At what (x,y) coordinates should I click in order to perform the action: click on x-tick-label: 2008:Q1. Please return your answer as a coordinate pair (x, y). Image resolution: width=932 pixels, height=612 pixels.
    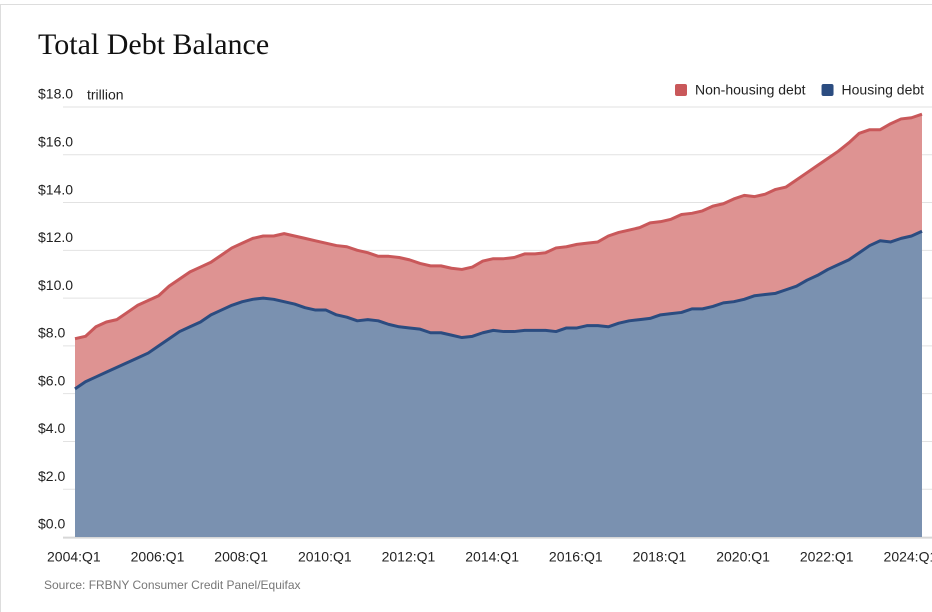
    Looking at the image, I should click on (241, 557).